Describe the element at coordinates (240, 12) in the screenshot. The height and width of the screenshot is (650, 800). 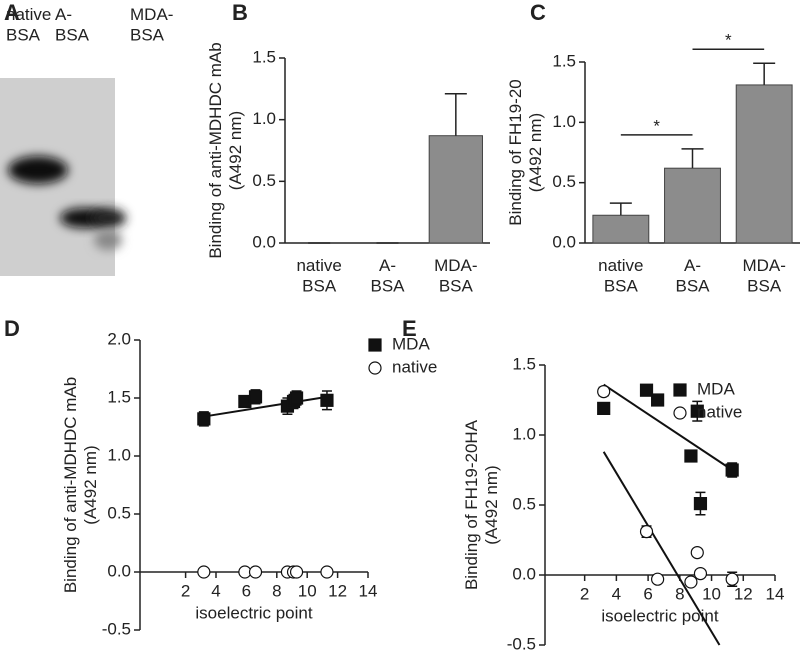
I see `panel-label: B` at that location.